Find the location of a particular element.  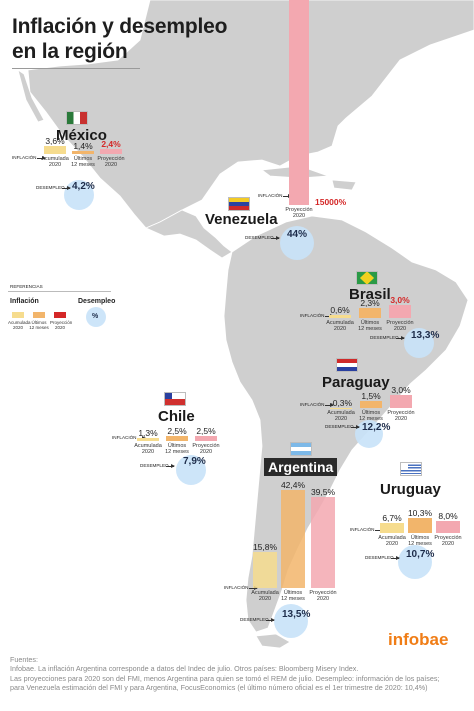

flag-uy-icon is located at coordinates (411, 469).